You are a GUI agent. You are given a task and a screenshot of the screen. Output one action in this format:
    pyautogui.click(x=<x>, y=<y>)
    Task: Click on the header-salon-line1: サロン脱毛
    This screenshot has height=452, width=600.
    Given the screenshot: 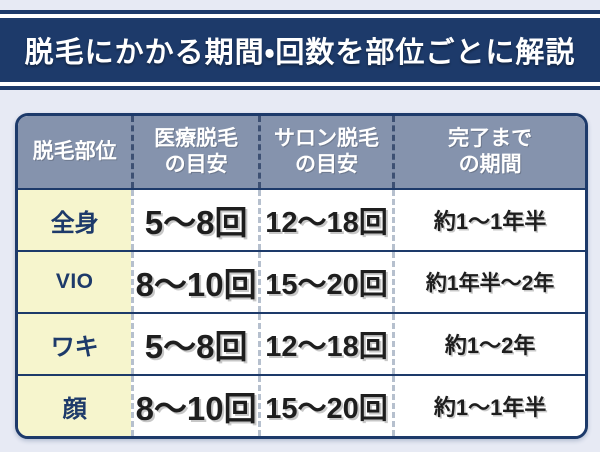 What is the action you would take?
    pyautogui.click(x=327, y=138)
    